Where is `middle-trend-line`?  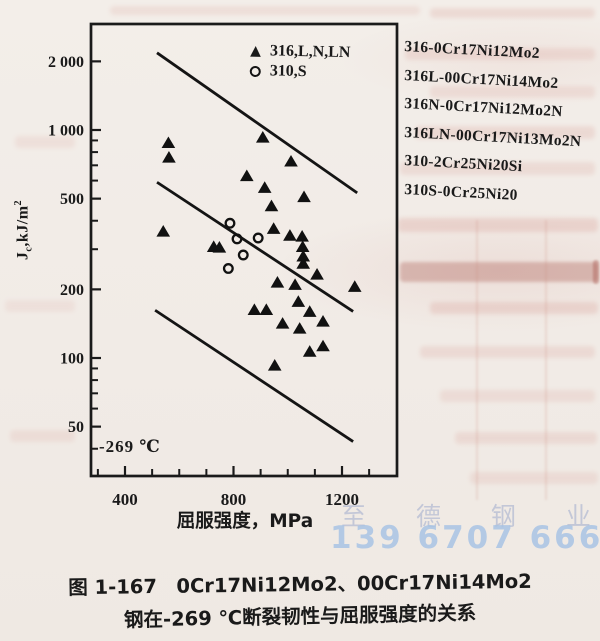
middle-trend-line is located at coordinates (255, 247).